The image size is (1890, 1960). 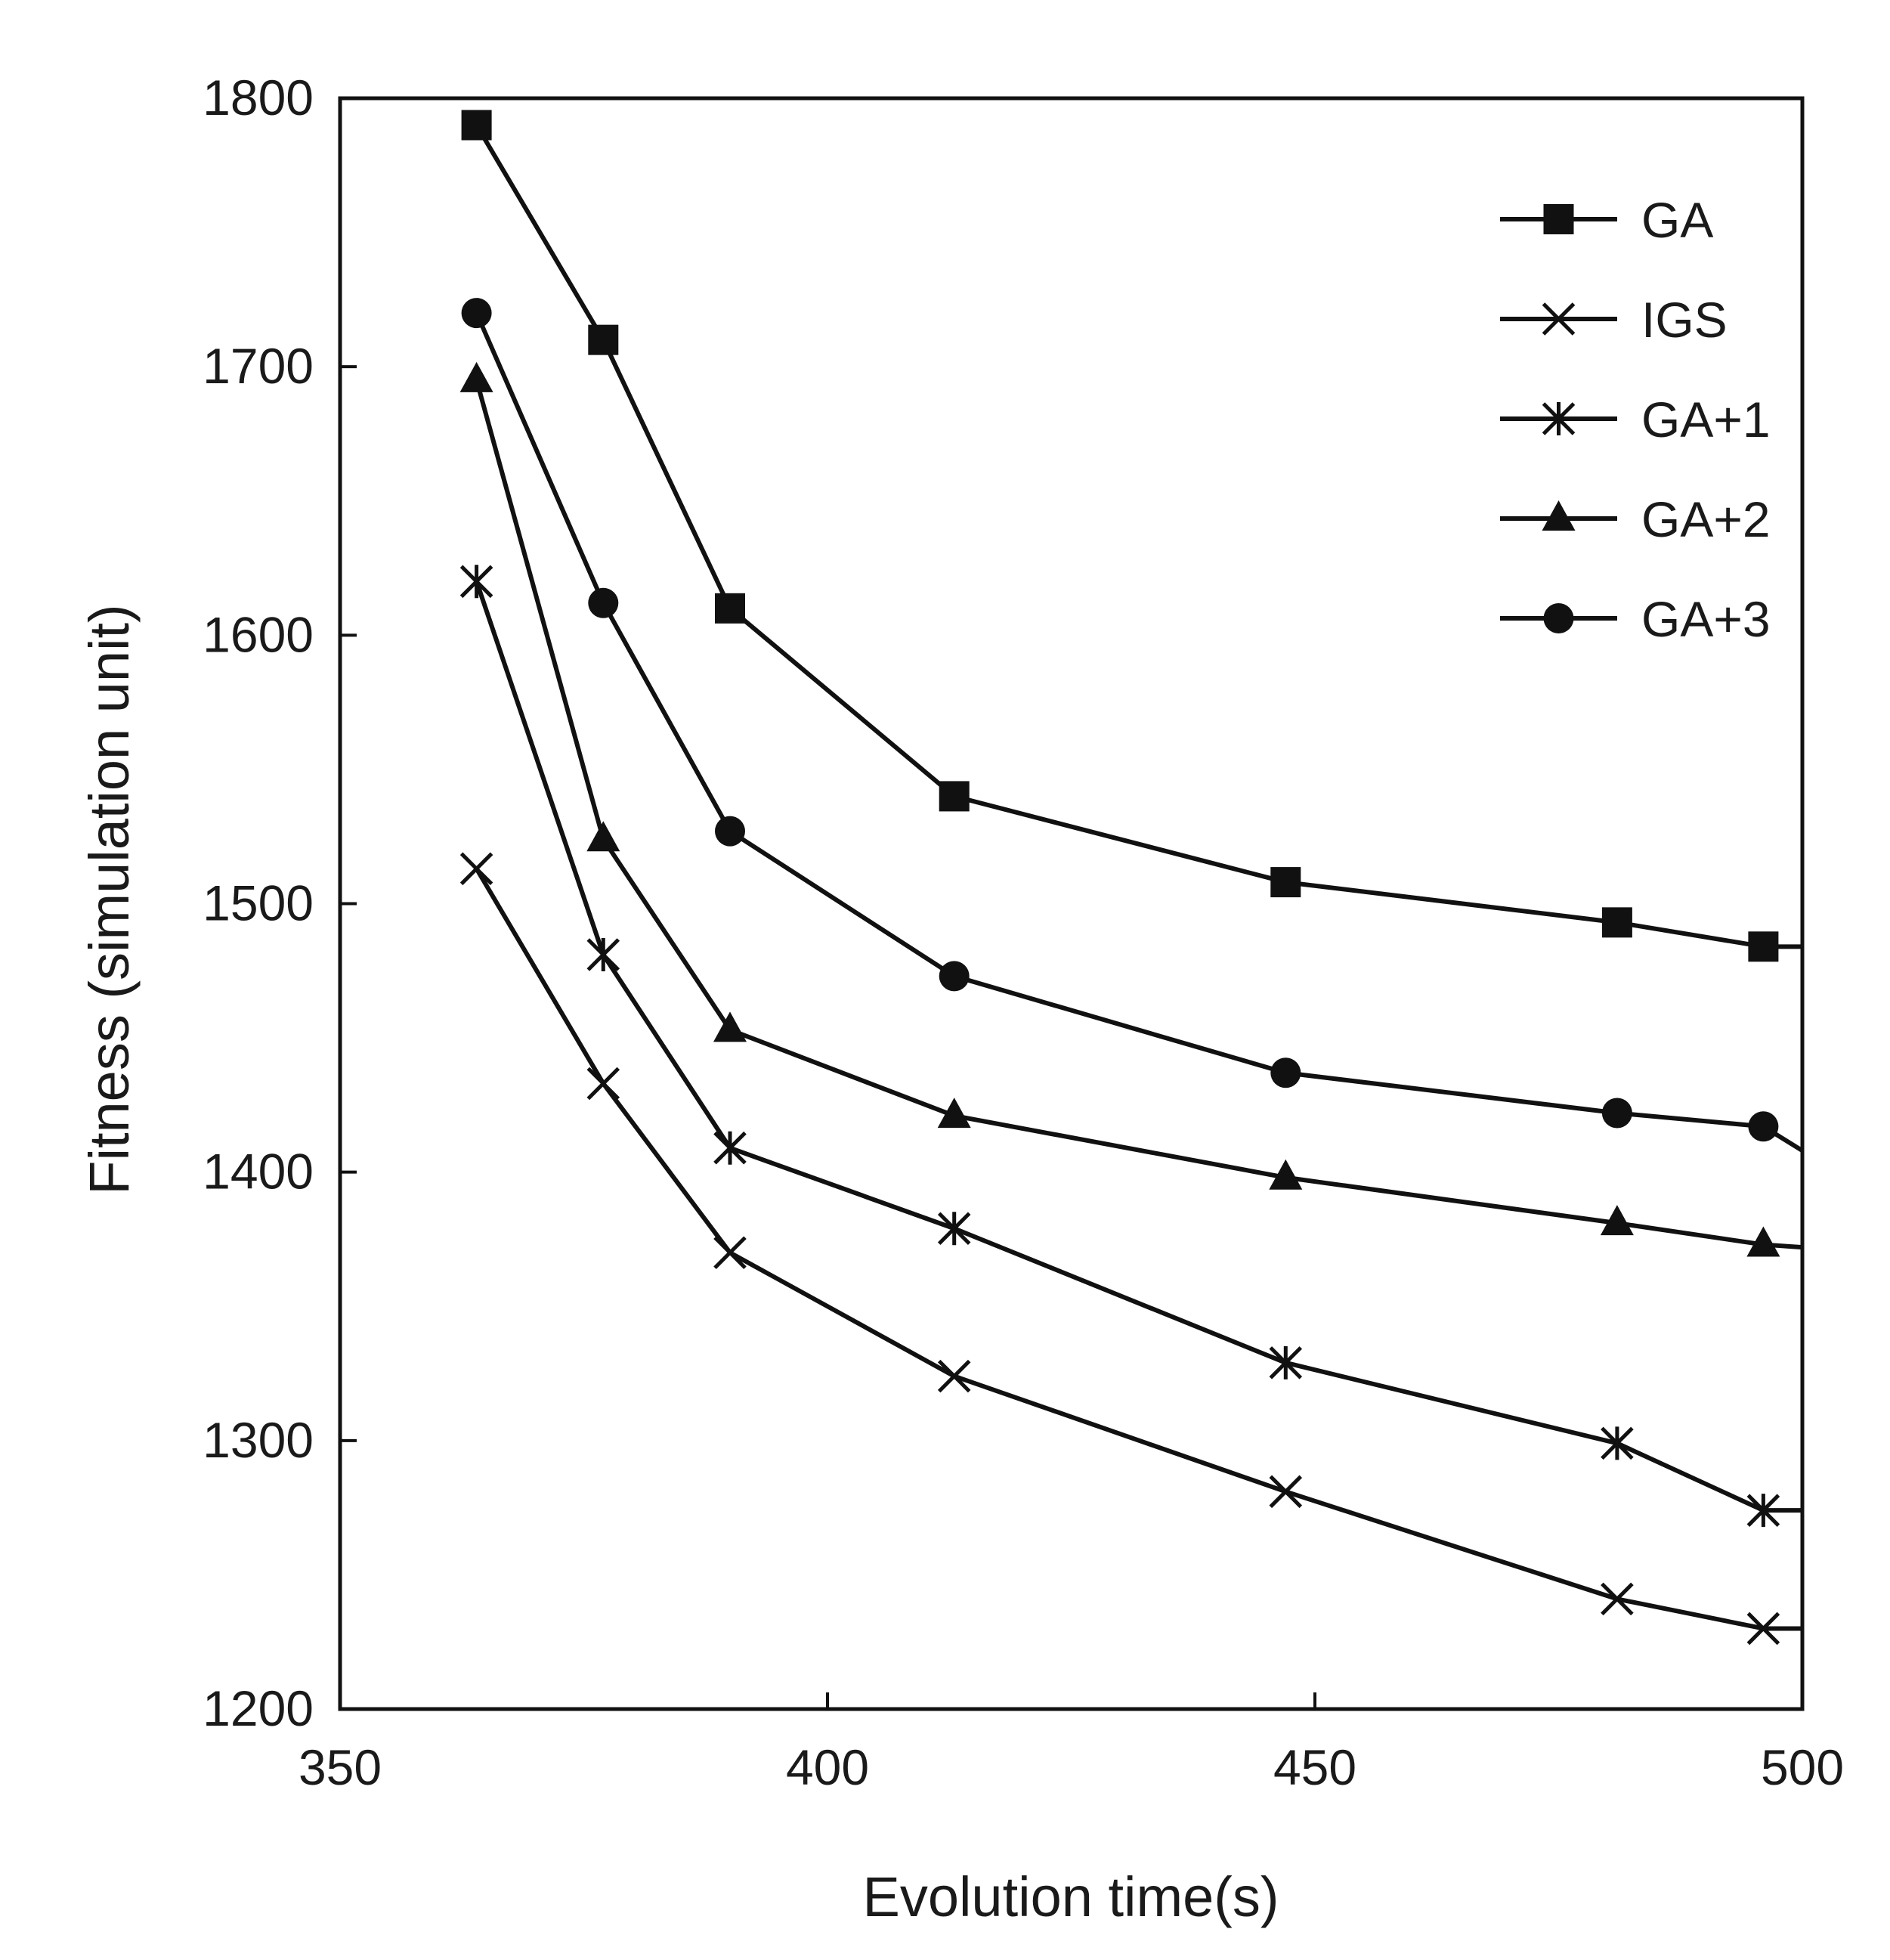 What do you see at coordinates (258, 97) in the screenshot?
I see `y-tick-label: 1800` at bounding box center [258, 97].